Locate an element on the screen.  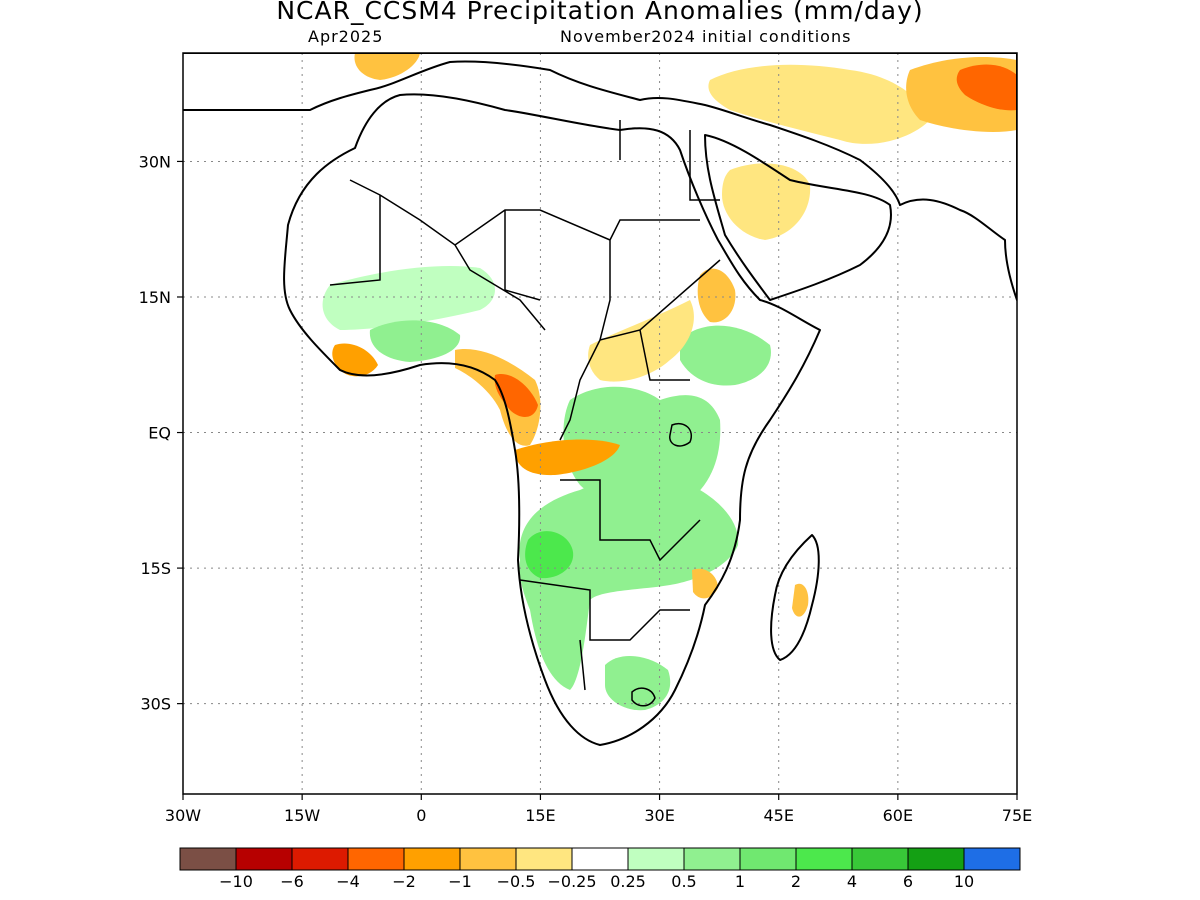
colorbar-label: −1 is located at coordinates (460, 881).